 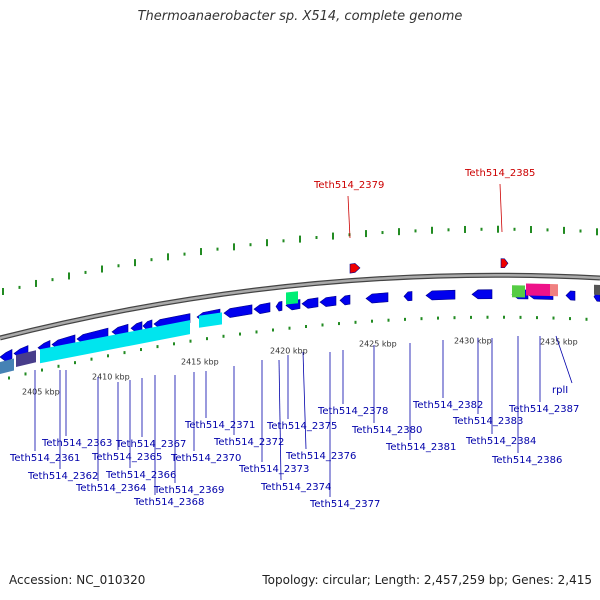 What do you see at coordinates (504, 263) in the screenshot?
I see `highlighted-gene-arrow` at bounding box center [504, 263].